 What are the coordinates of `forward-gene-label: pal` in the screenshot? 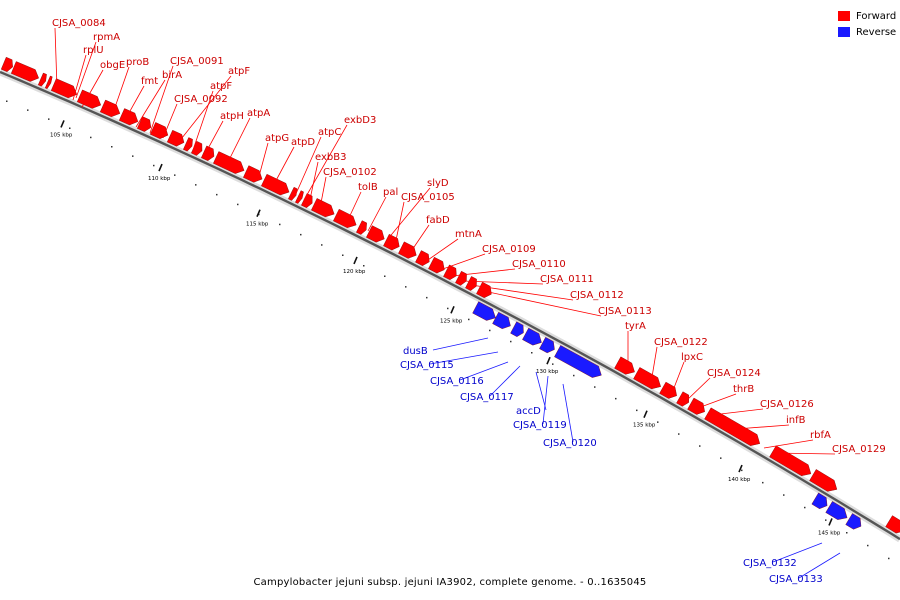 It's located at (390, 192).